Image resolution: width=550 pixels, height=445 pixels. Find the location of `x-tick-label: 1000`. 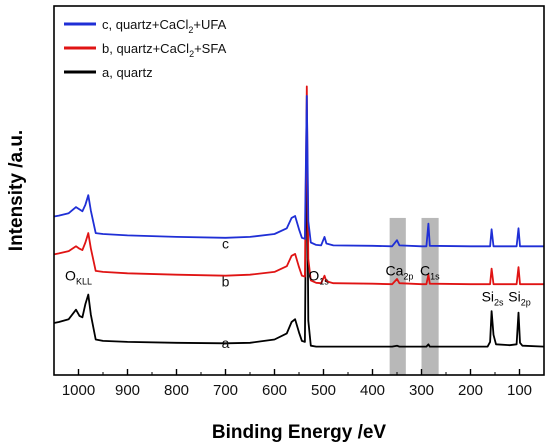

x-tick-label: 1000 is located at coordinates (78, 390).